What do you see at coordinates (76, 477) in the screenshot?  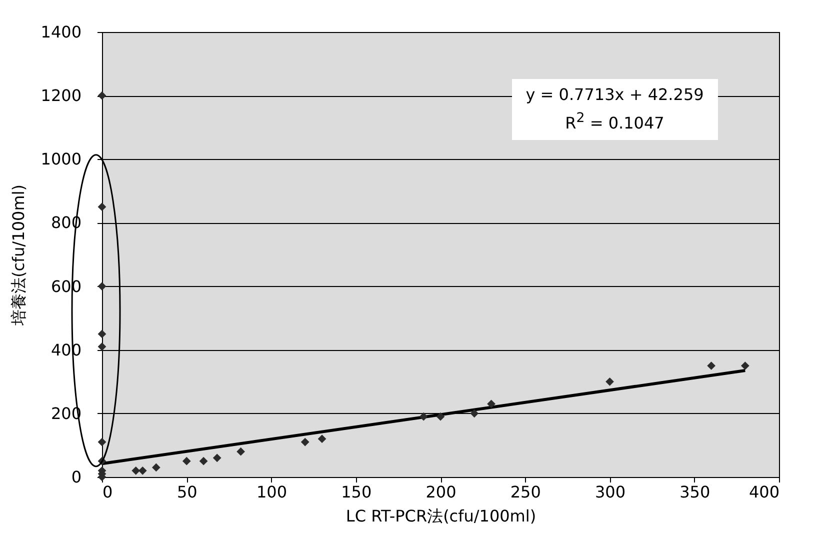 I see `y-tick-label: 0` at bounding box center [76, 477].